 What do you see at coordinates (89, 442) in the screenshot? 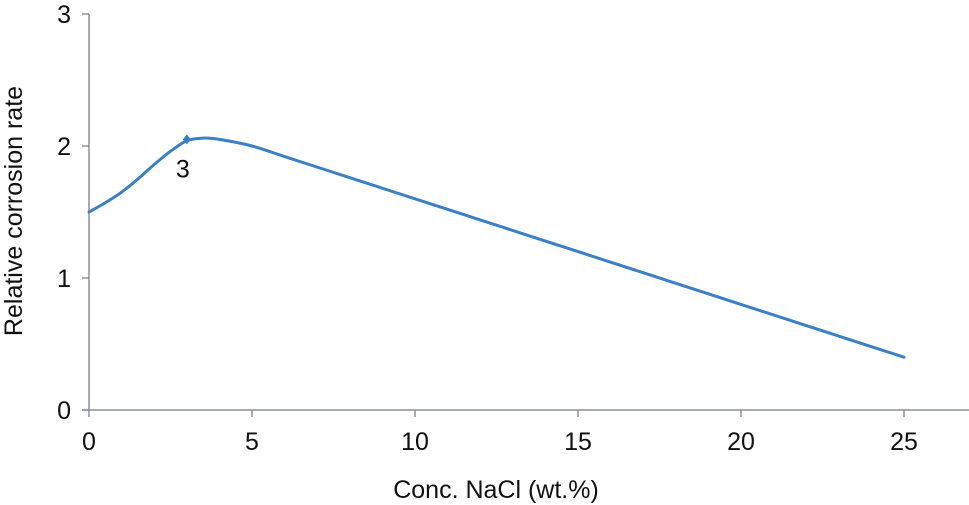
I see `x-tick-label: 0` at bounding box center [89, 442].